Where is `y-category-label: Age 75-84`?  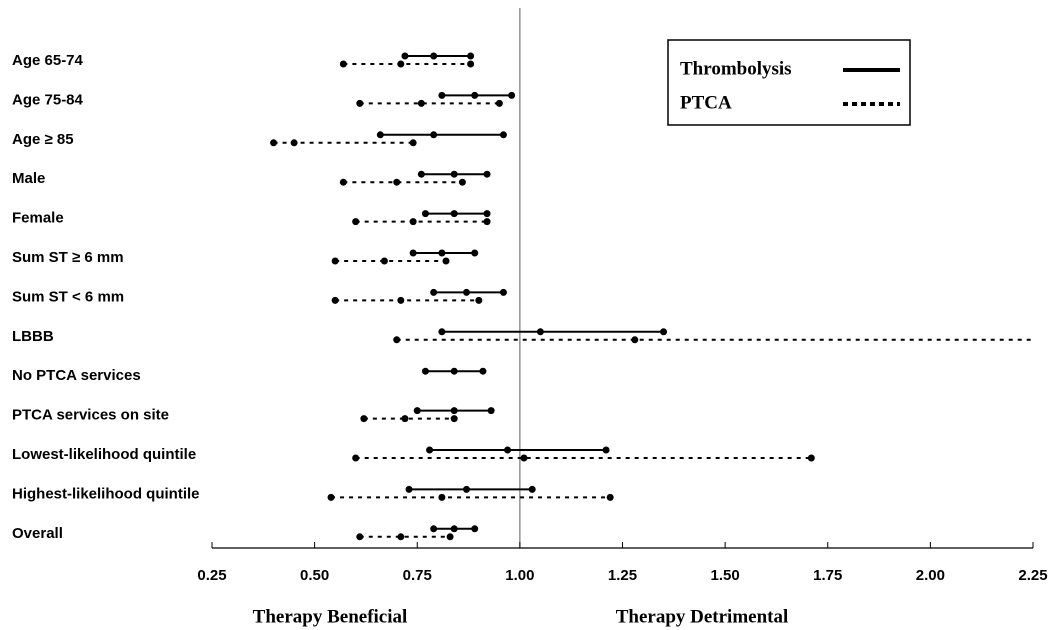
y-category-label: Age 75-84 is located at coordinates (48, 99).